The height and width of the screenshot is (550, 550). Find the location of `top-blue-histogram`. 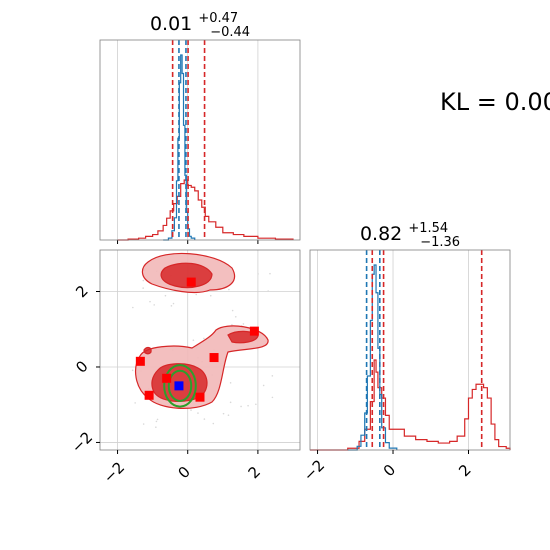

top-blue-histogram is located at coordinates (179, 147).